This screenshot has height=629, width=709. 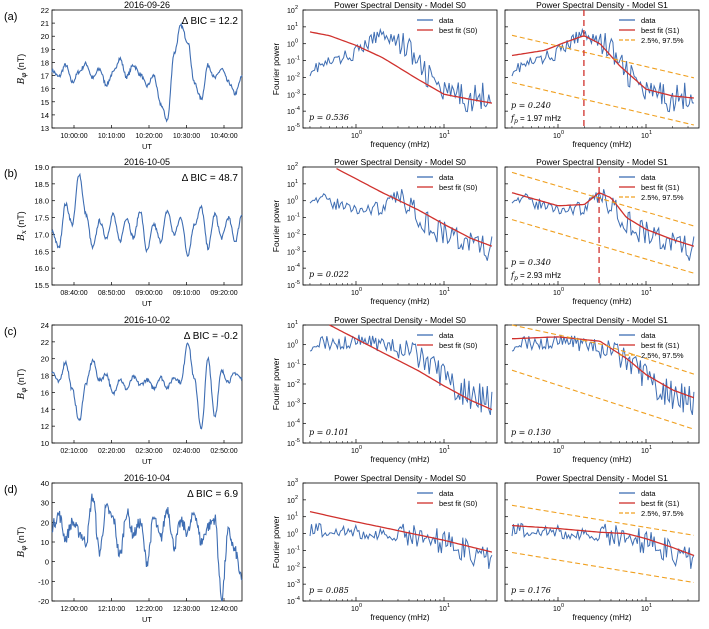 What do you see at coordinates (276, 69) in the screenshot?
I see `psd-y-axis-label: Fourier power` at bounding box center [276, 69].